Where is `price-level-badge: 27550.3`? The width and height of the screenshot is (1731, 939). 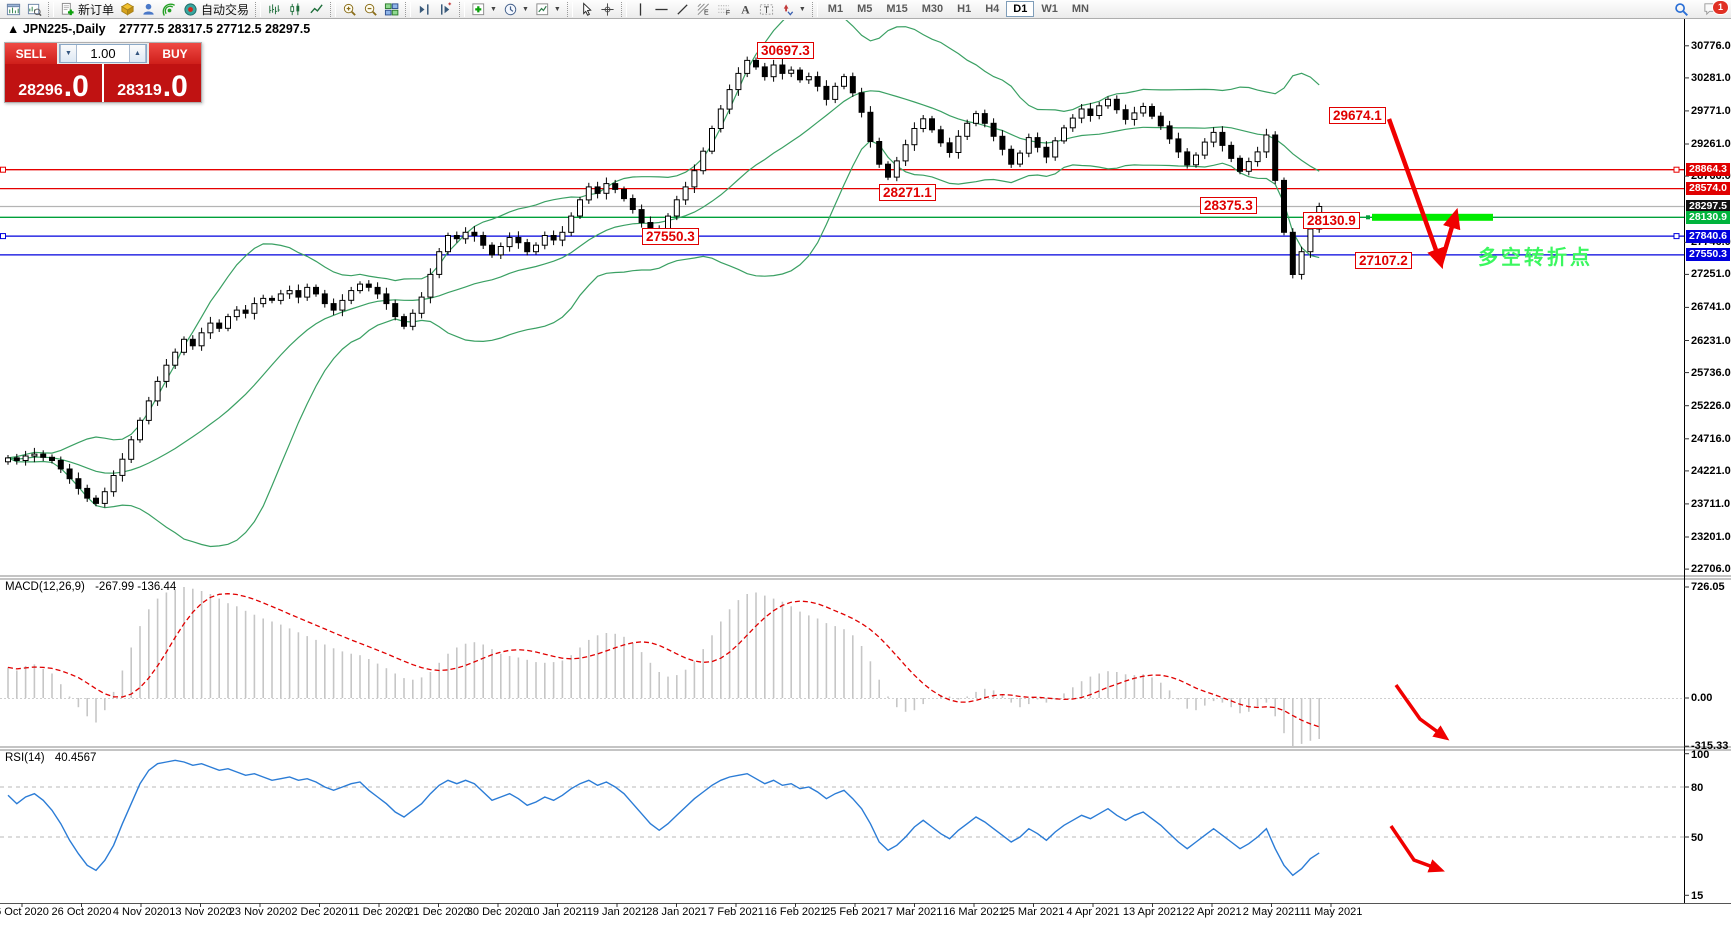 price-level-badge: 27550.3 is located at coordinates (1708, 255).